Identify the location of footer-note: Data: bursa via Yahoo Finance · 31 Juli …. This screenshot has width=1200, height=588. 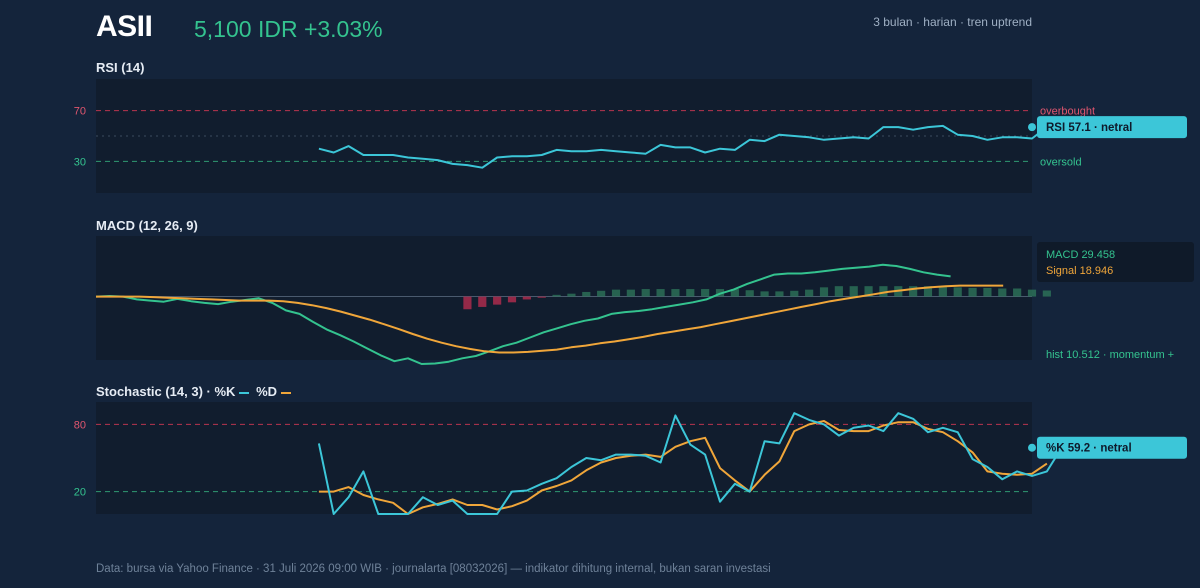
(433, 569).